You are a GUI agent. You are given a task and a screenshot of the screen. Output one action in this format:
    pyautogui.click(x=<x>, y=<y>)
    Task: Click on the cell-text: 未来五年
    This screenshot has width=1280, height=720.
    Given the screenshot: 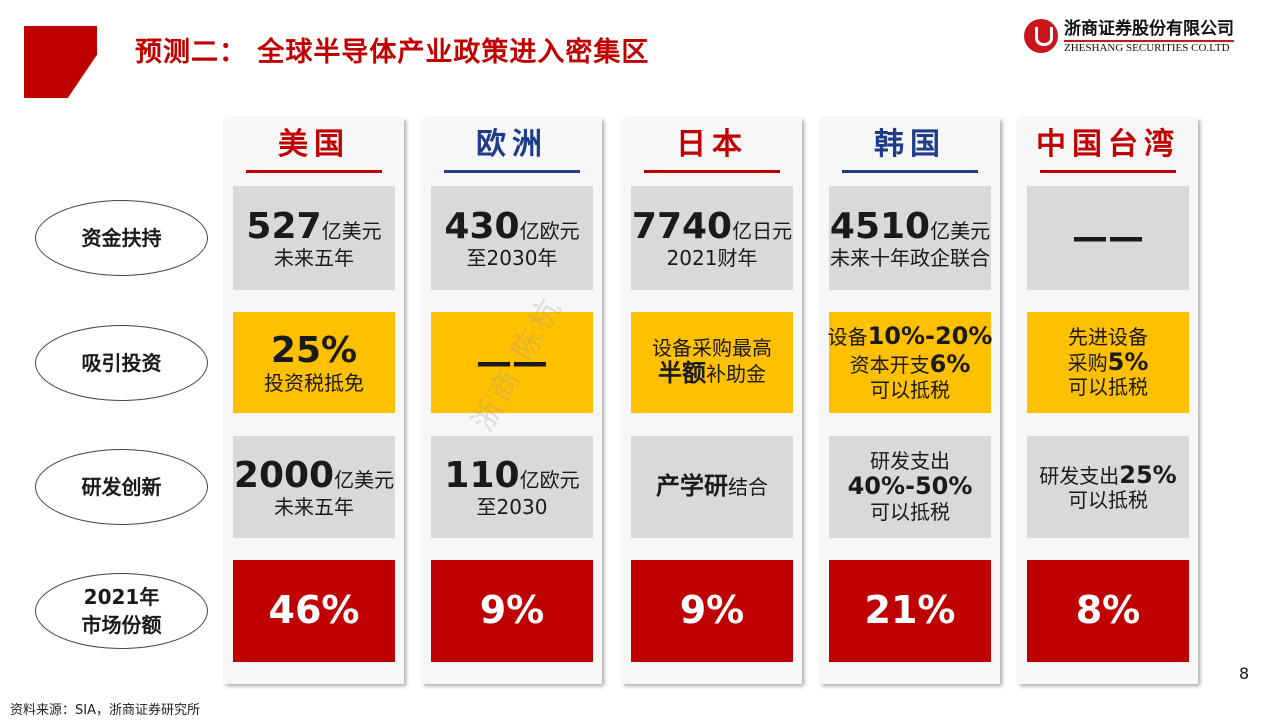 What is the action you would take?
    pyautogui.click(x=314, y=507)
    